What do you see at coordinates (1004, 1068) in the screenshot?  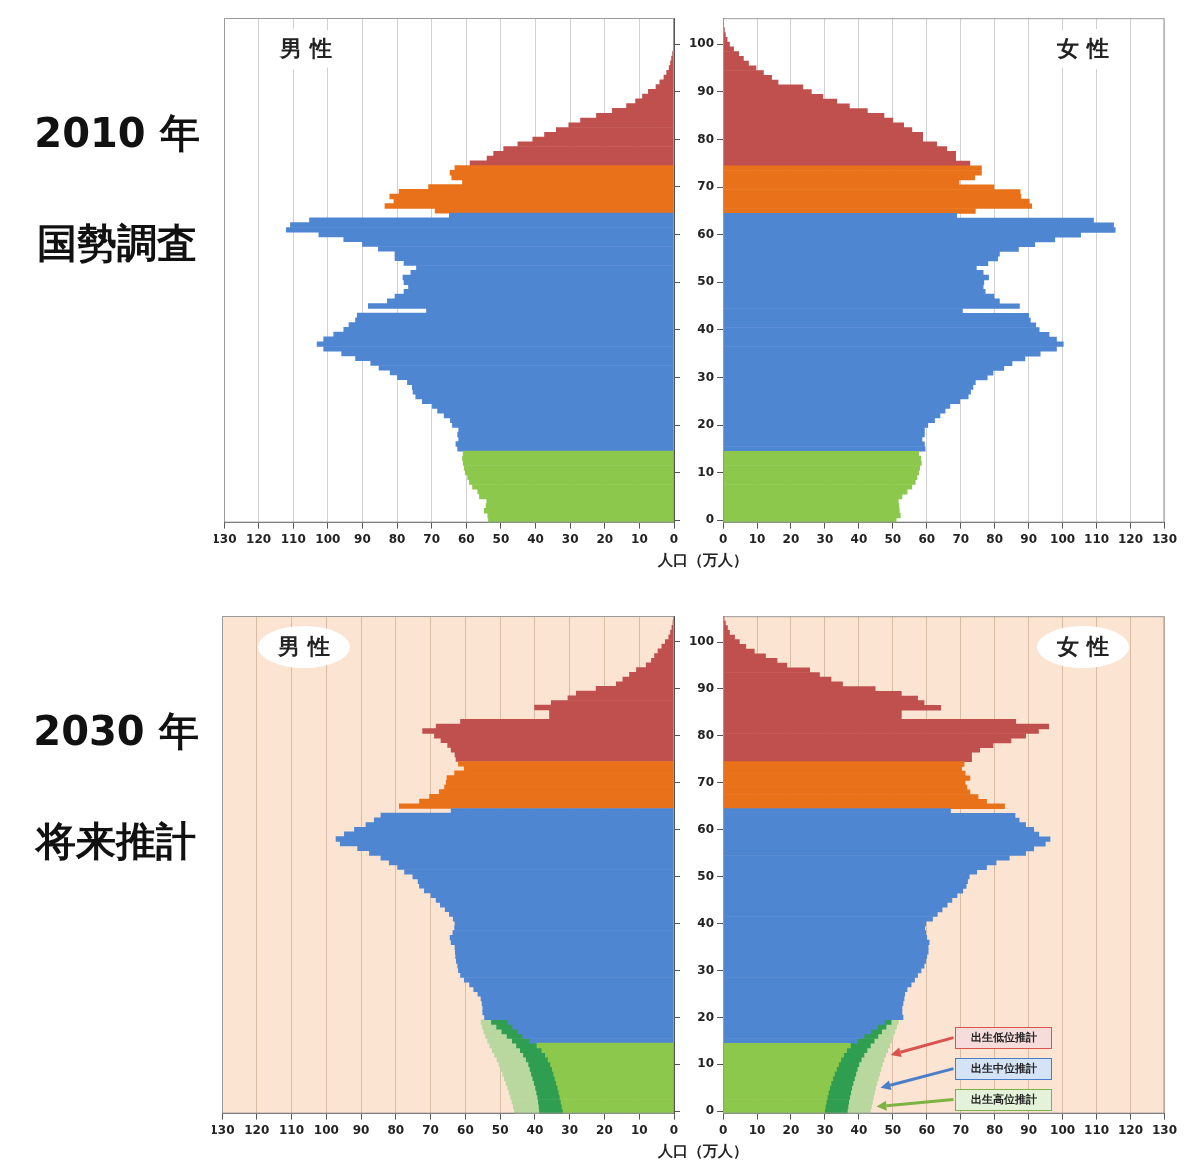 I see `text: 出生中位推計` at bounding box center [1004, 1068].